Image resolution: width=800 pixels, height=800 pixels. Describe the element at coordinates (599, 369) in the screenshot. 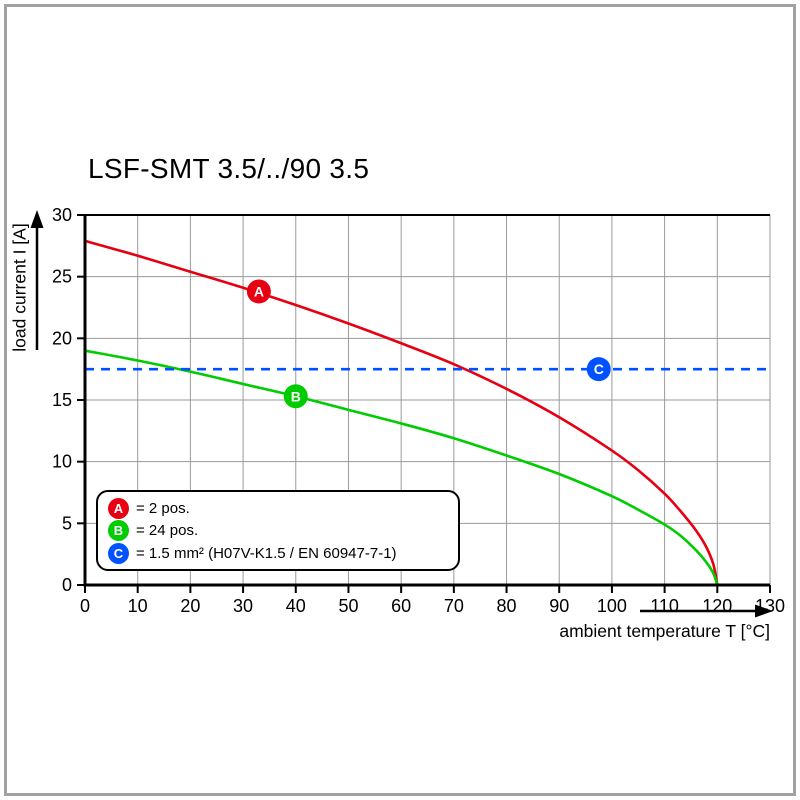

I see `svg-text: C` at that location.